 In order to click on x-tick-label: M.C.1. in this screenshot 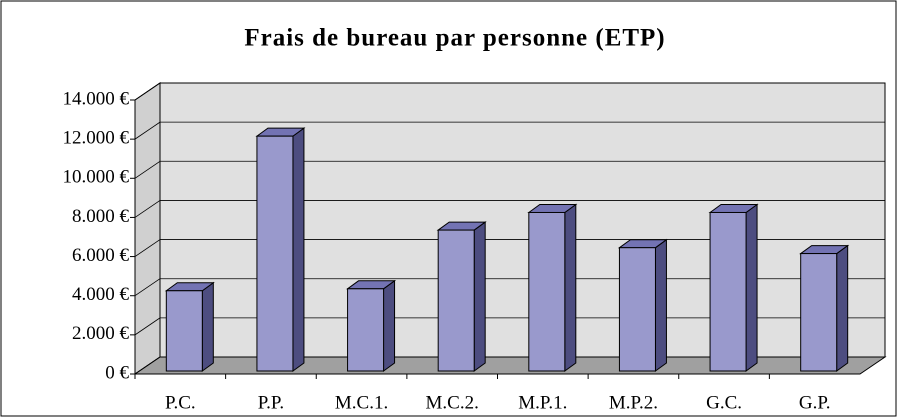, I will do `click(361, 402)`.